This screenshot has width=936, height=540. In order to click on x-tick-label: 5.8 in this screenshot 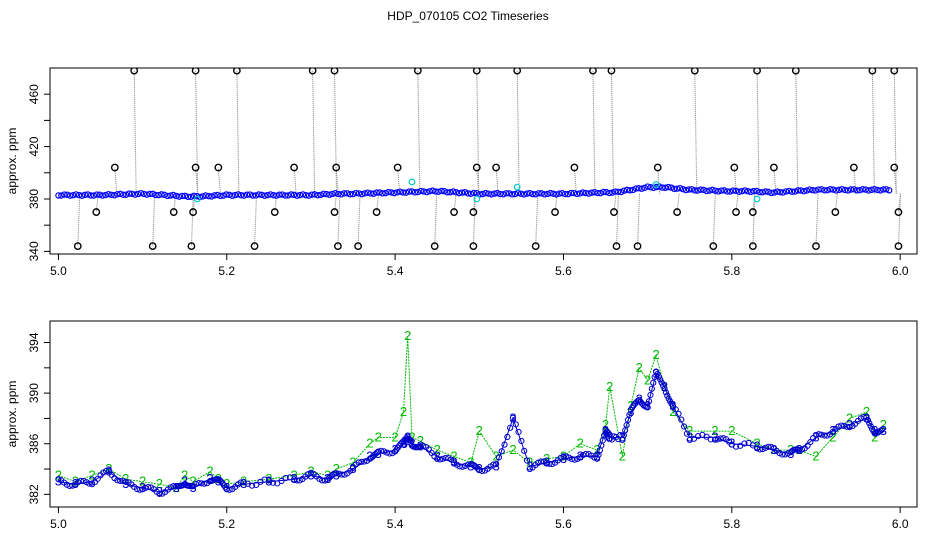, I will do `click(731, 524)`.